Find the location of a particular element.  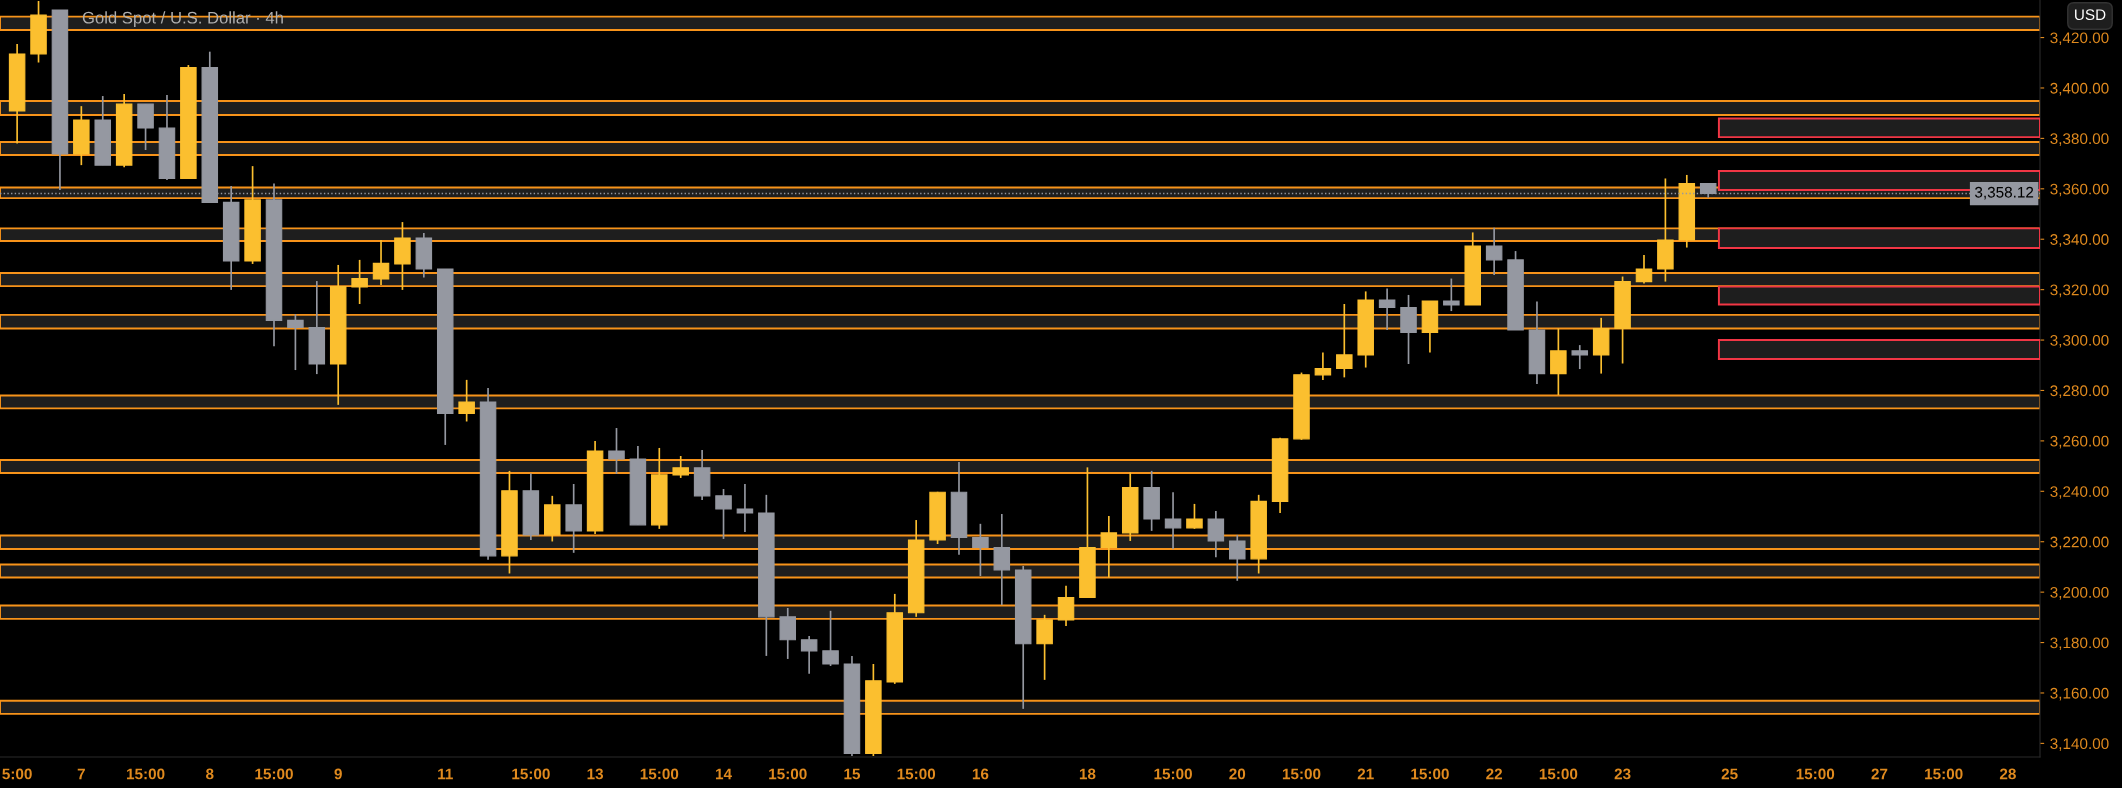

x-tick-label: 5:00 is located at coordinates (17, 774).